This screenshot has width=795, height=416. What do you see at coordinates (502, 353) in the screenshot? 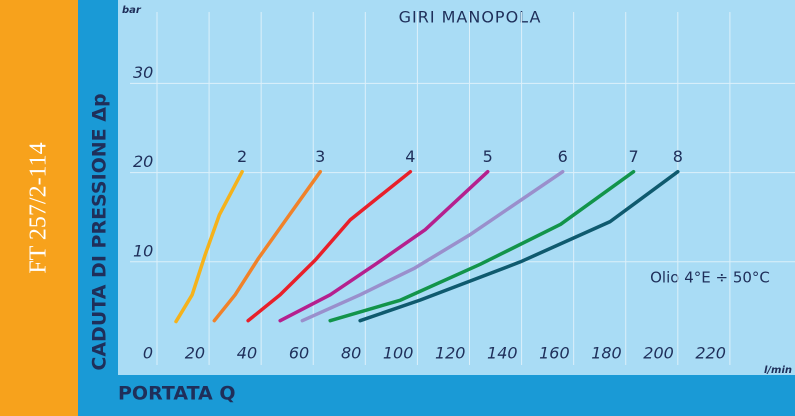
I see `x-tick-label: 140` at bounding box center [502, 353].